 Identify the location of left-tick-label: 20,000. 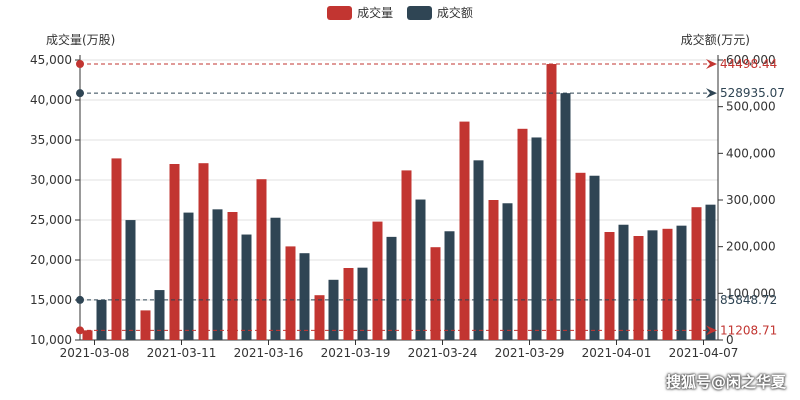
(51, 260).